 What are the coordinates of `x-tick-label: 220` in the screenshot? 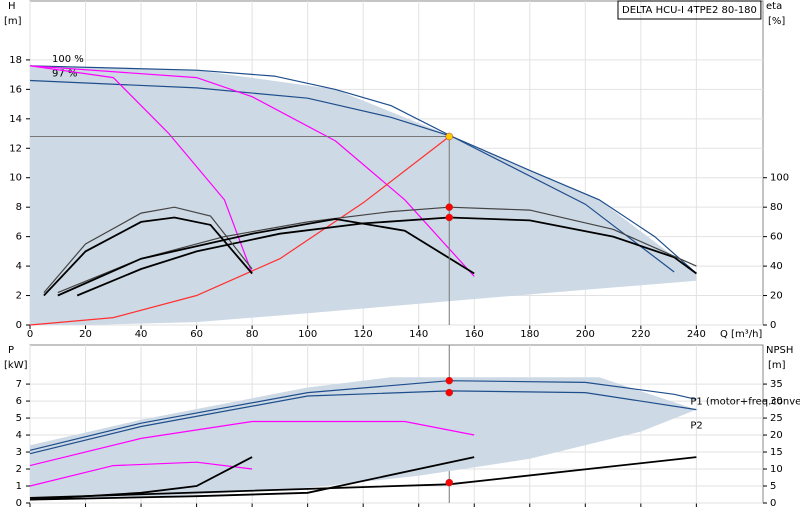 It's located at (640, 334).